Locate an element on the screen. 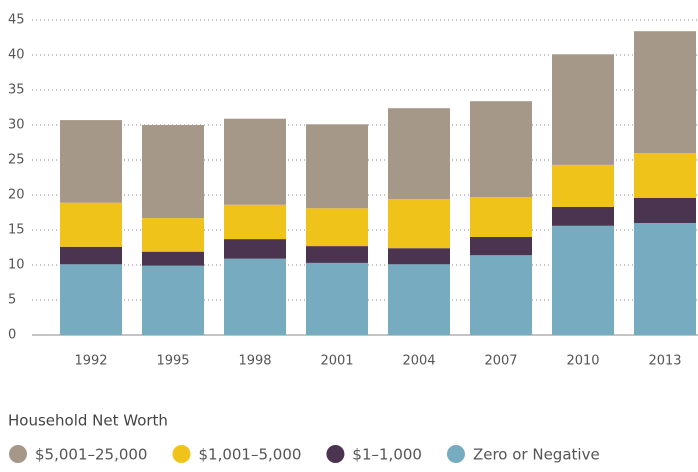 This screenshot has width=698, height=472. y-tick-label: 30 is located at coordinates (16, 125).